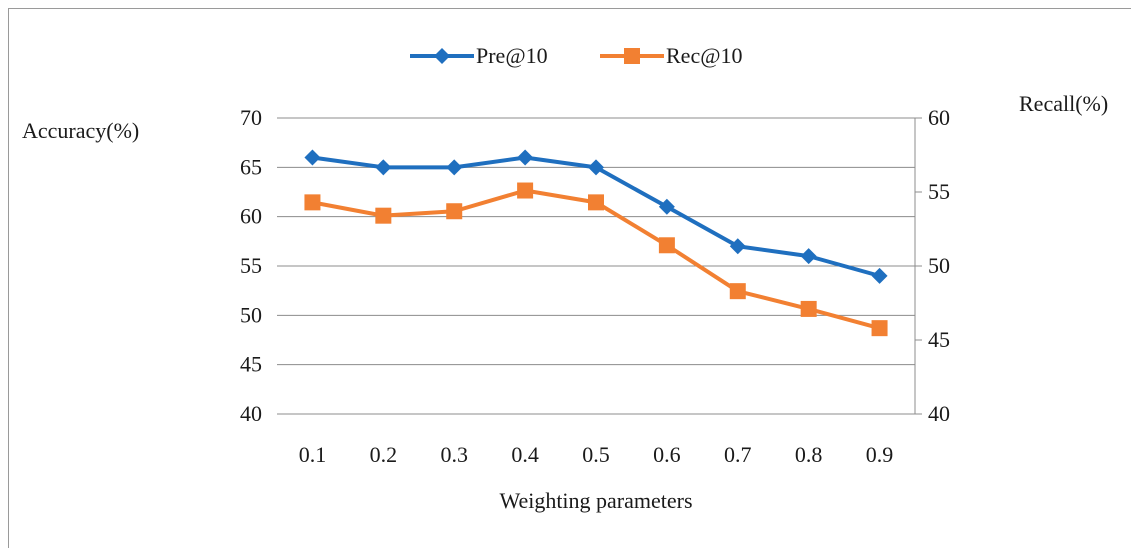 The height and width of the screenshot is (548, 1131). What do you see at coordinates (667, 454) in the screenshot?
I see `x-tick-label: 0.6` at bounding box center [667, 454].